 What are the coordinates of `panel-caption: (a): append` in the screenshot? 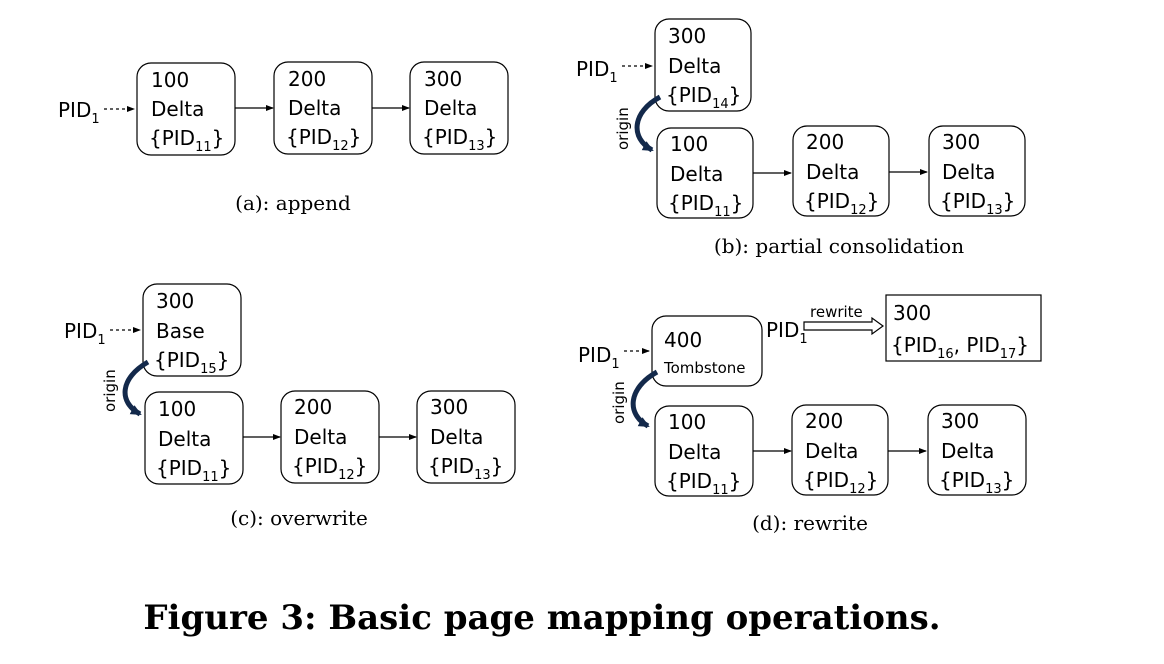 It's located at (293, 203).